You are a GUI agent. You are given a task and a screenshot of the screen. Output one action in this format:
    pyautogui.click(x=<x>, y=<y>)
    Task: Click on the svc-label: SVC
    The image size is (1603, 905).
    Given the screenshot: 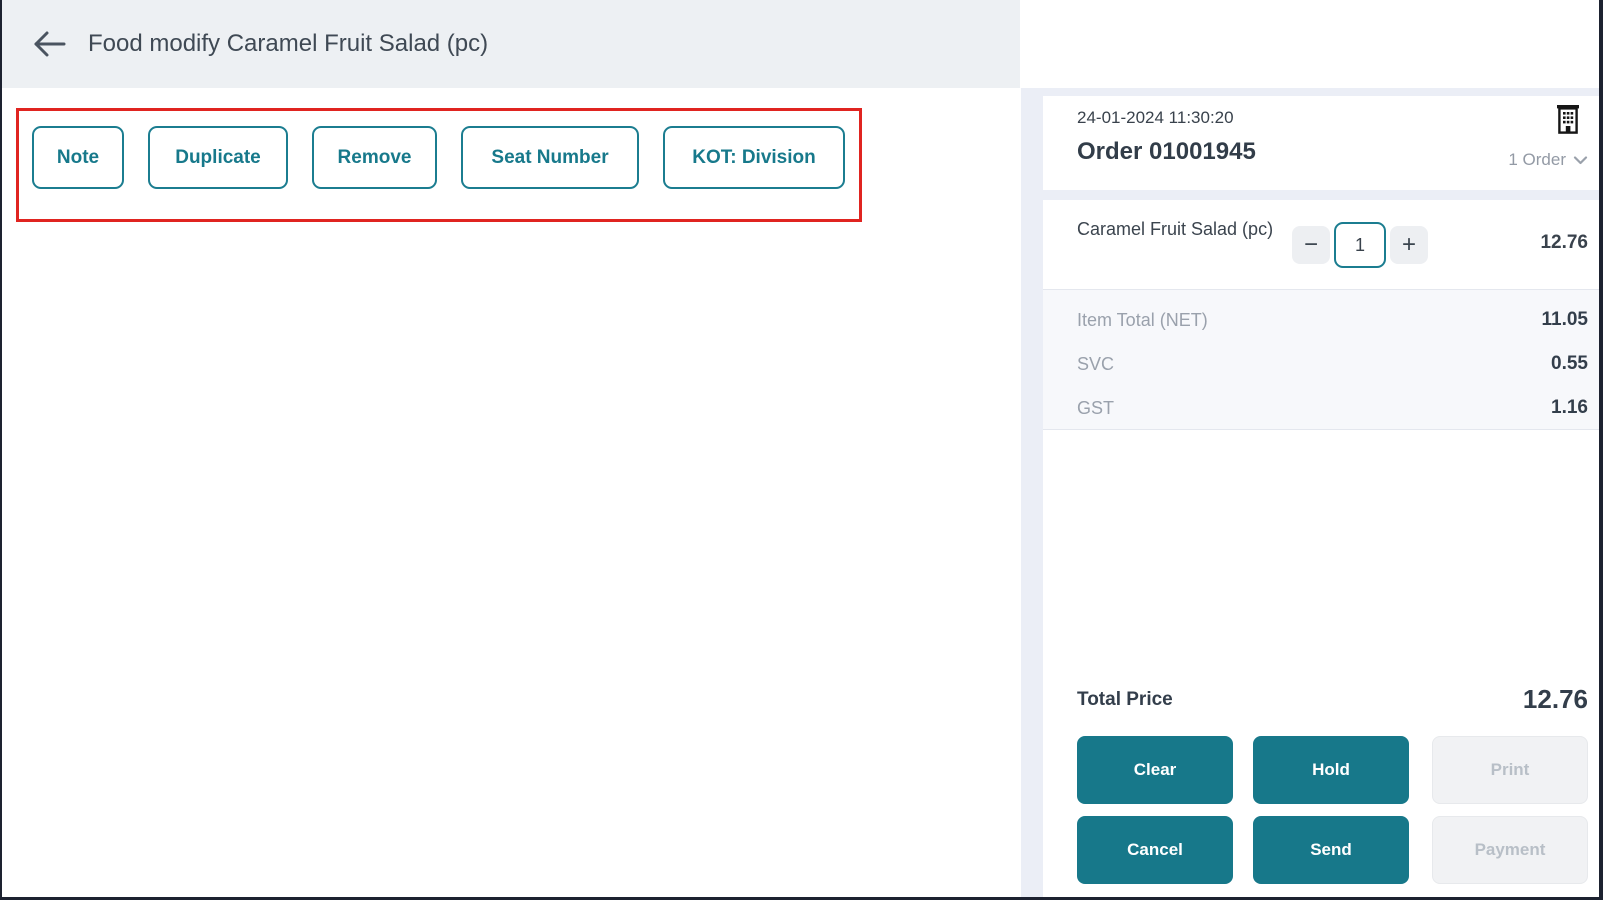 What is the action you would take?
    pyautogui.click(x=1096, y=363)
    